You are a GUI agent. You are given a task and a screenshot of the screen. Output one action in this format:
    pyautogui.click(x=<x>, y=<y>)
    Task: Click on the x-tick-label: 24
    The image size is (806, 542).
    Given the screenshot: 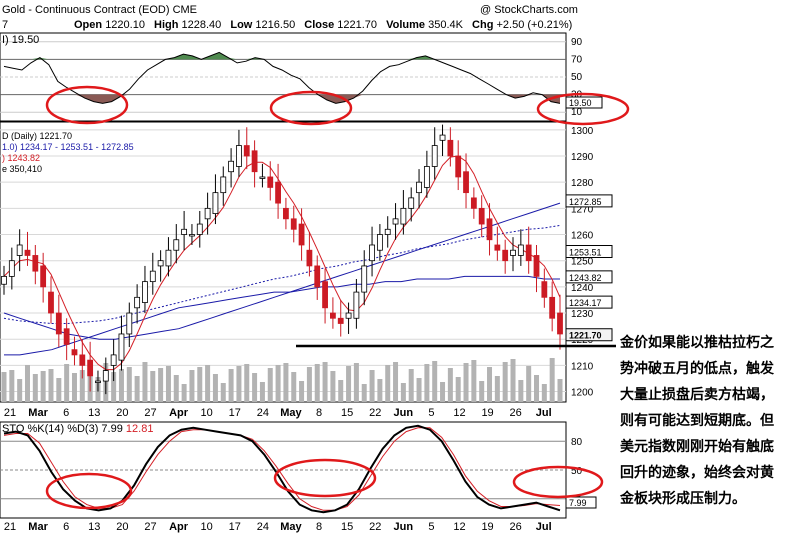 What is the action you would take?
    pyautogui.click(x=263, y=527)
    